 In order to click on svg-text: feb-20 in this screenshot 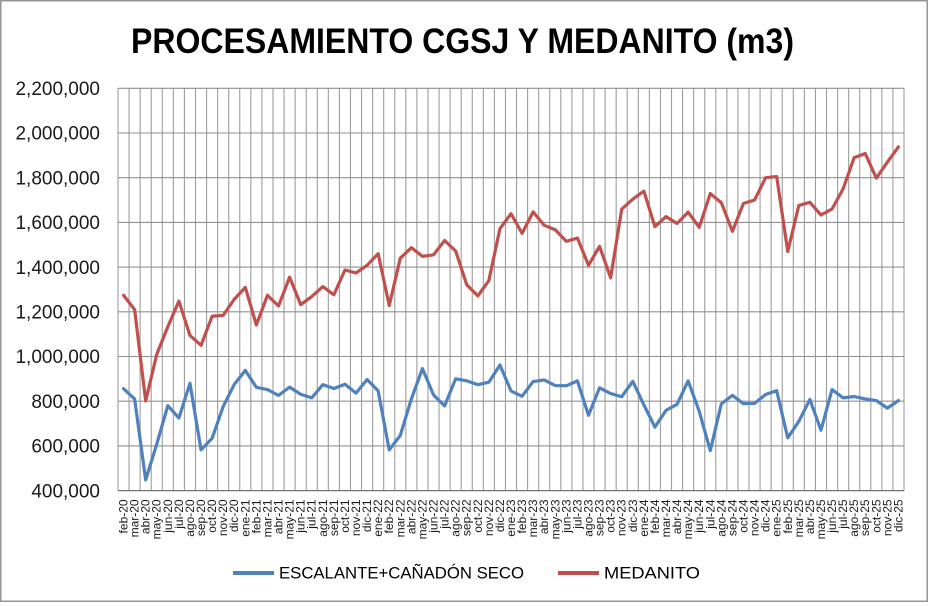, I will do `click(124, 516)`.